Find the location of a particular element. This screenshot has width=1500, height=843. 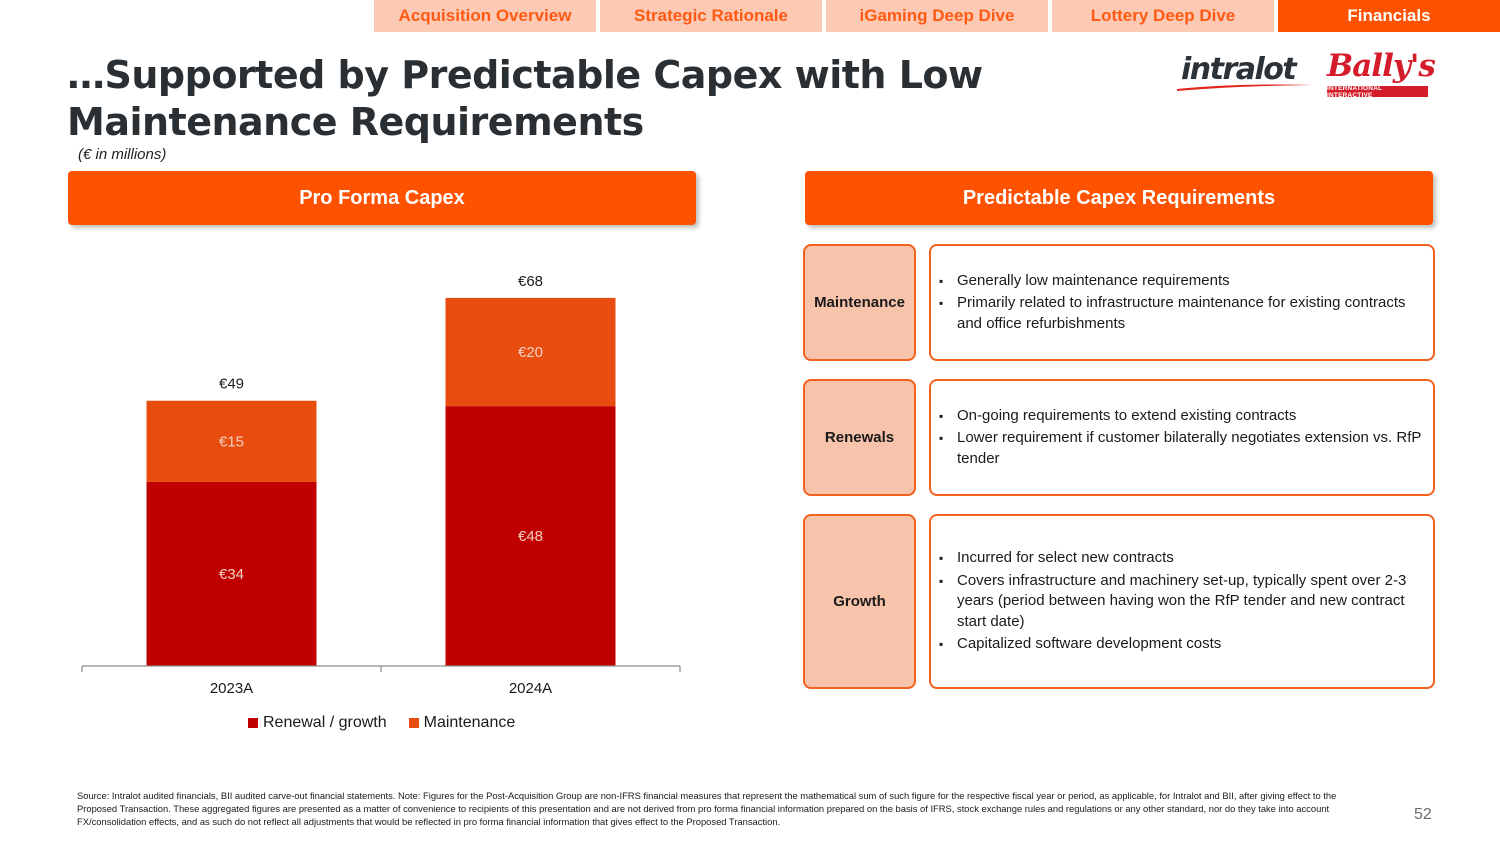

bar-maintenance-2024A is located at coordinates (530, 352).